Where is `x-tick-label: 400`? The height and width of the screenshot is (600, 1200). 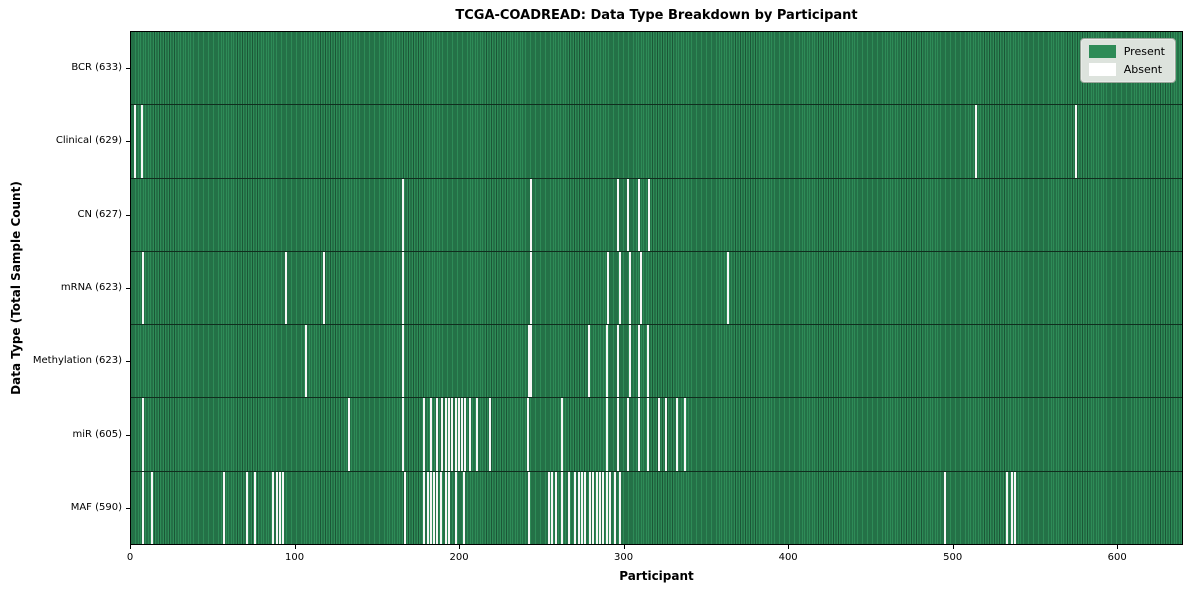 x-tick-label: 400 is located at coordinates (788, 557).